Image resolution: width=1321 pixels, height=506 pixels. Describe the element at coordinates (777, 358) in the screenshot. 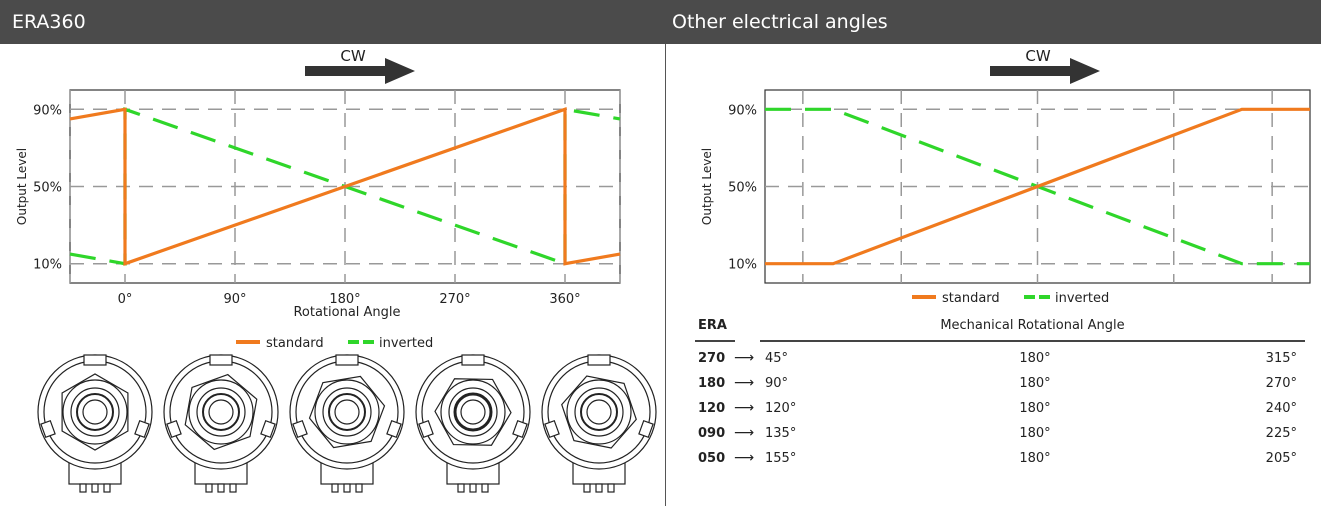

I see `start-angle: 45°` at that location.